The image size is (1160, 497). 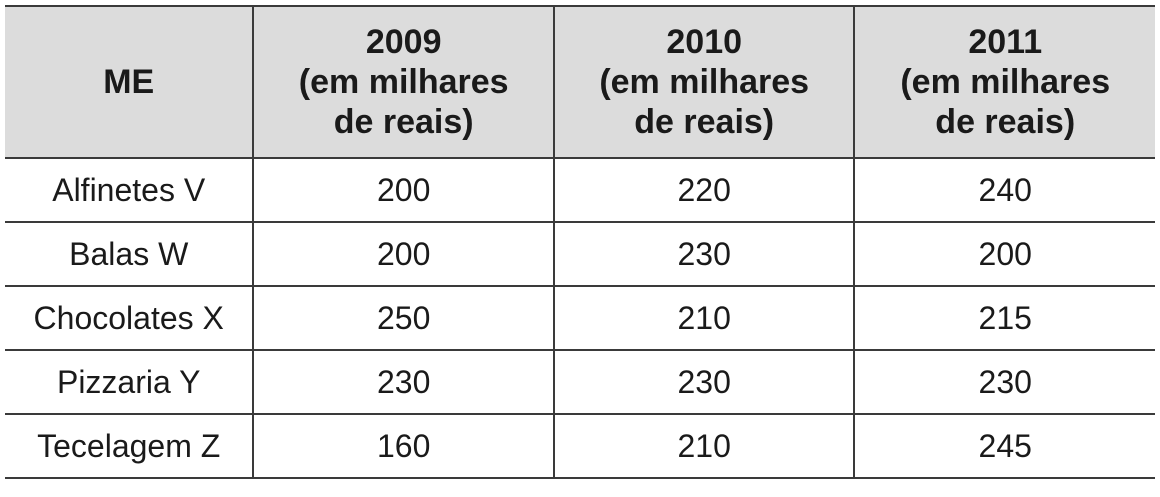 I want to click on header-2009-unit-line1: (em milhares, so click(x=403, y=82).